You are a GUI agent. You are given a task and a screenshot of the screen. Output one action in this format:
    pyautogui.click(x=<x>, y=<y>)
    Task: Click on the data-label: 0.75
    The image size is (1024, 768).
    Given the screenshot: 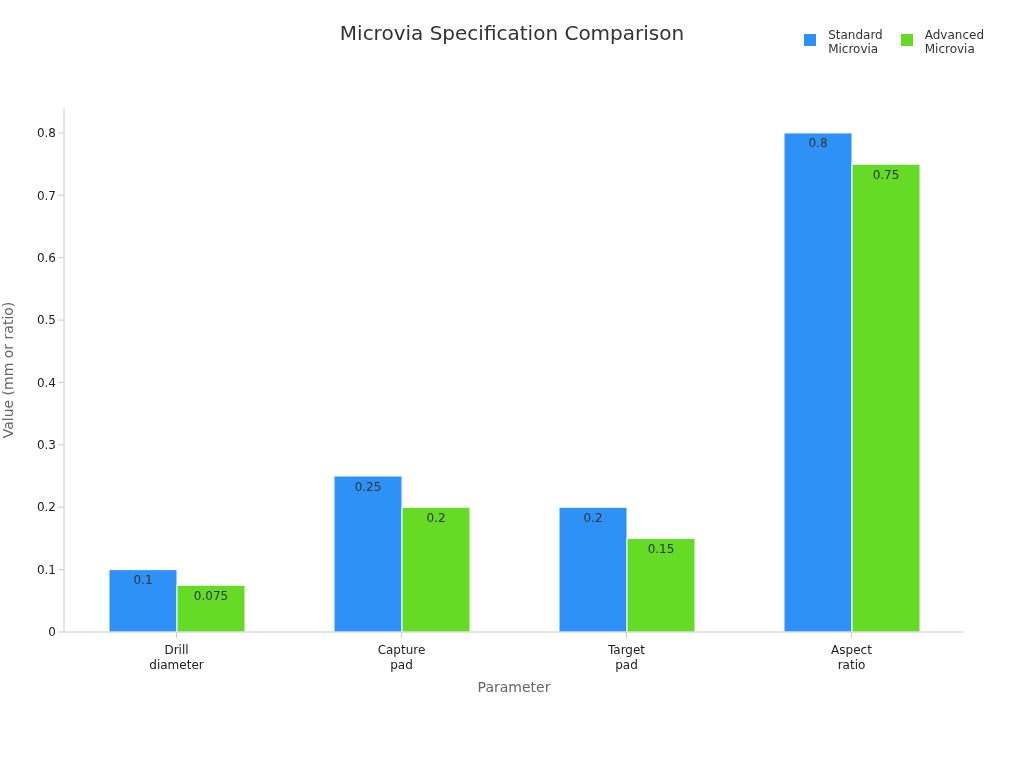 What is the action you would take?
    pyautogui.click(x=886, y=174)
    